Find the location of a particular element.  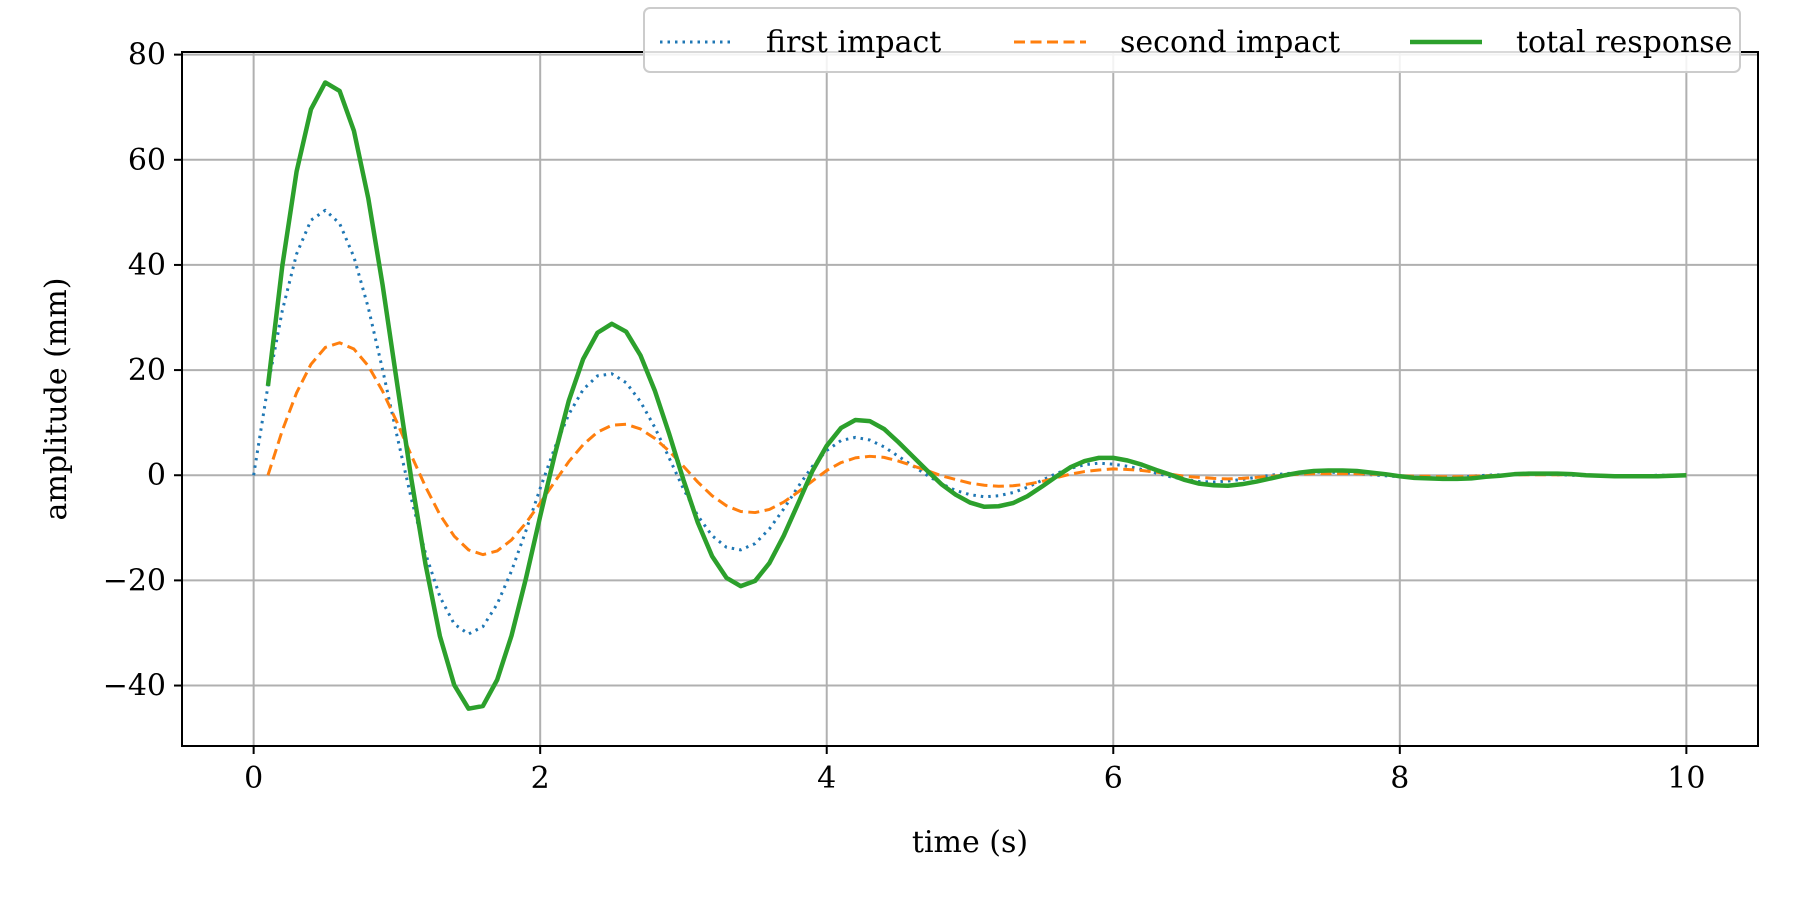

y-tick-label-0: −40 is located at coordinates (134, 686).